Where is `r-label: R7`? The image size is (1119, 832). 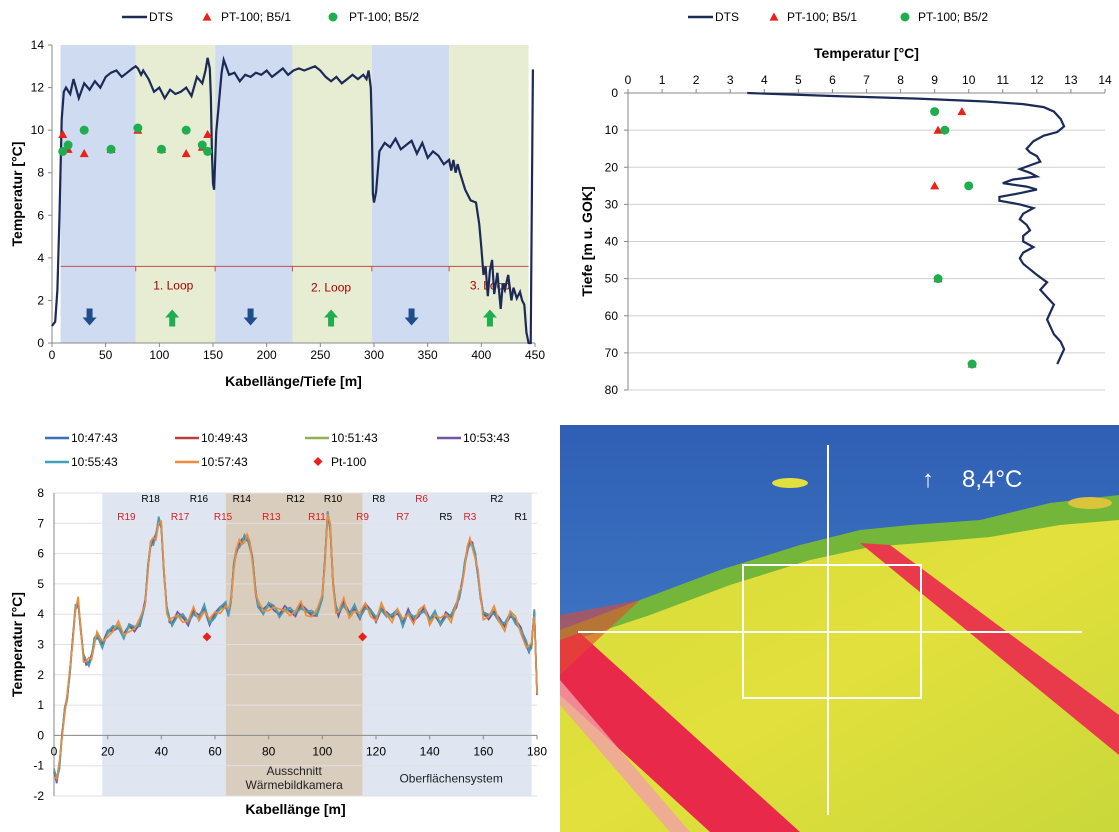 r-label: R7 is located at coordinates (402, 517).